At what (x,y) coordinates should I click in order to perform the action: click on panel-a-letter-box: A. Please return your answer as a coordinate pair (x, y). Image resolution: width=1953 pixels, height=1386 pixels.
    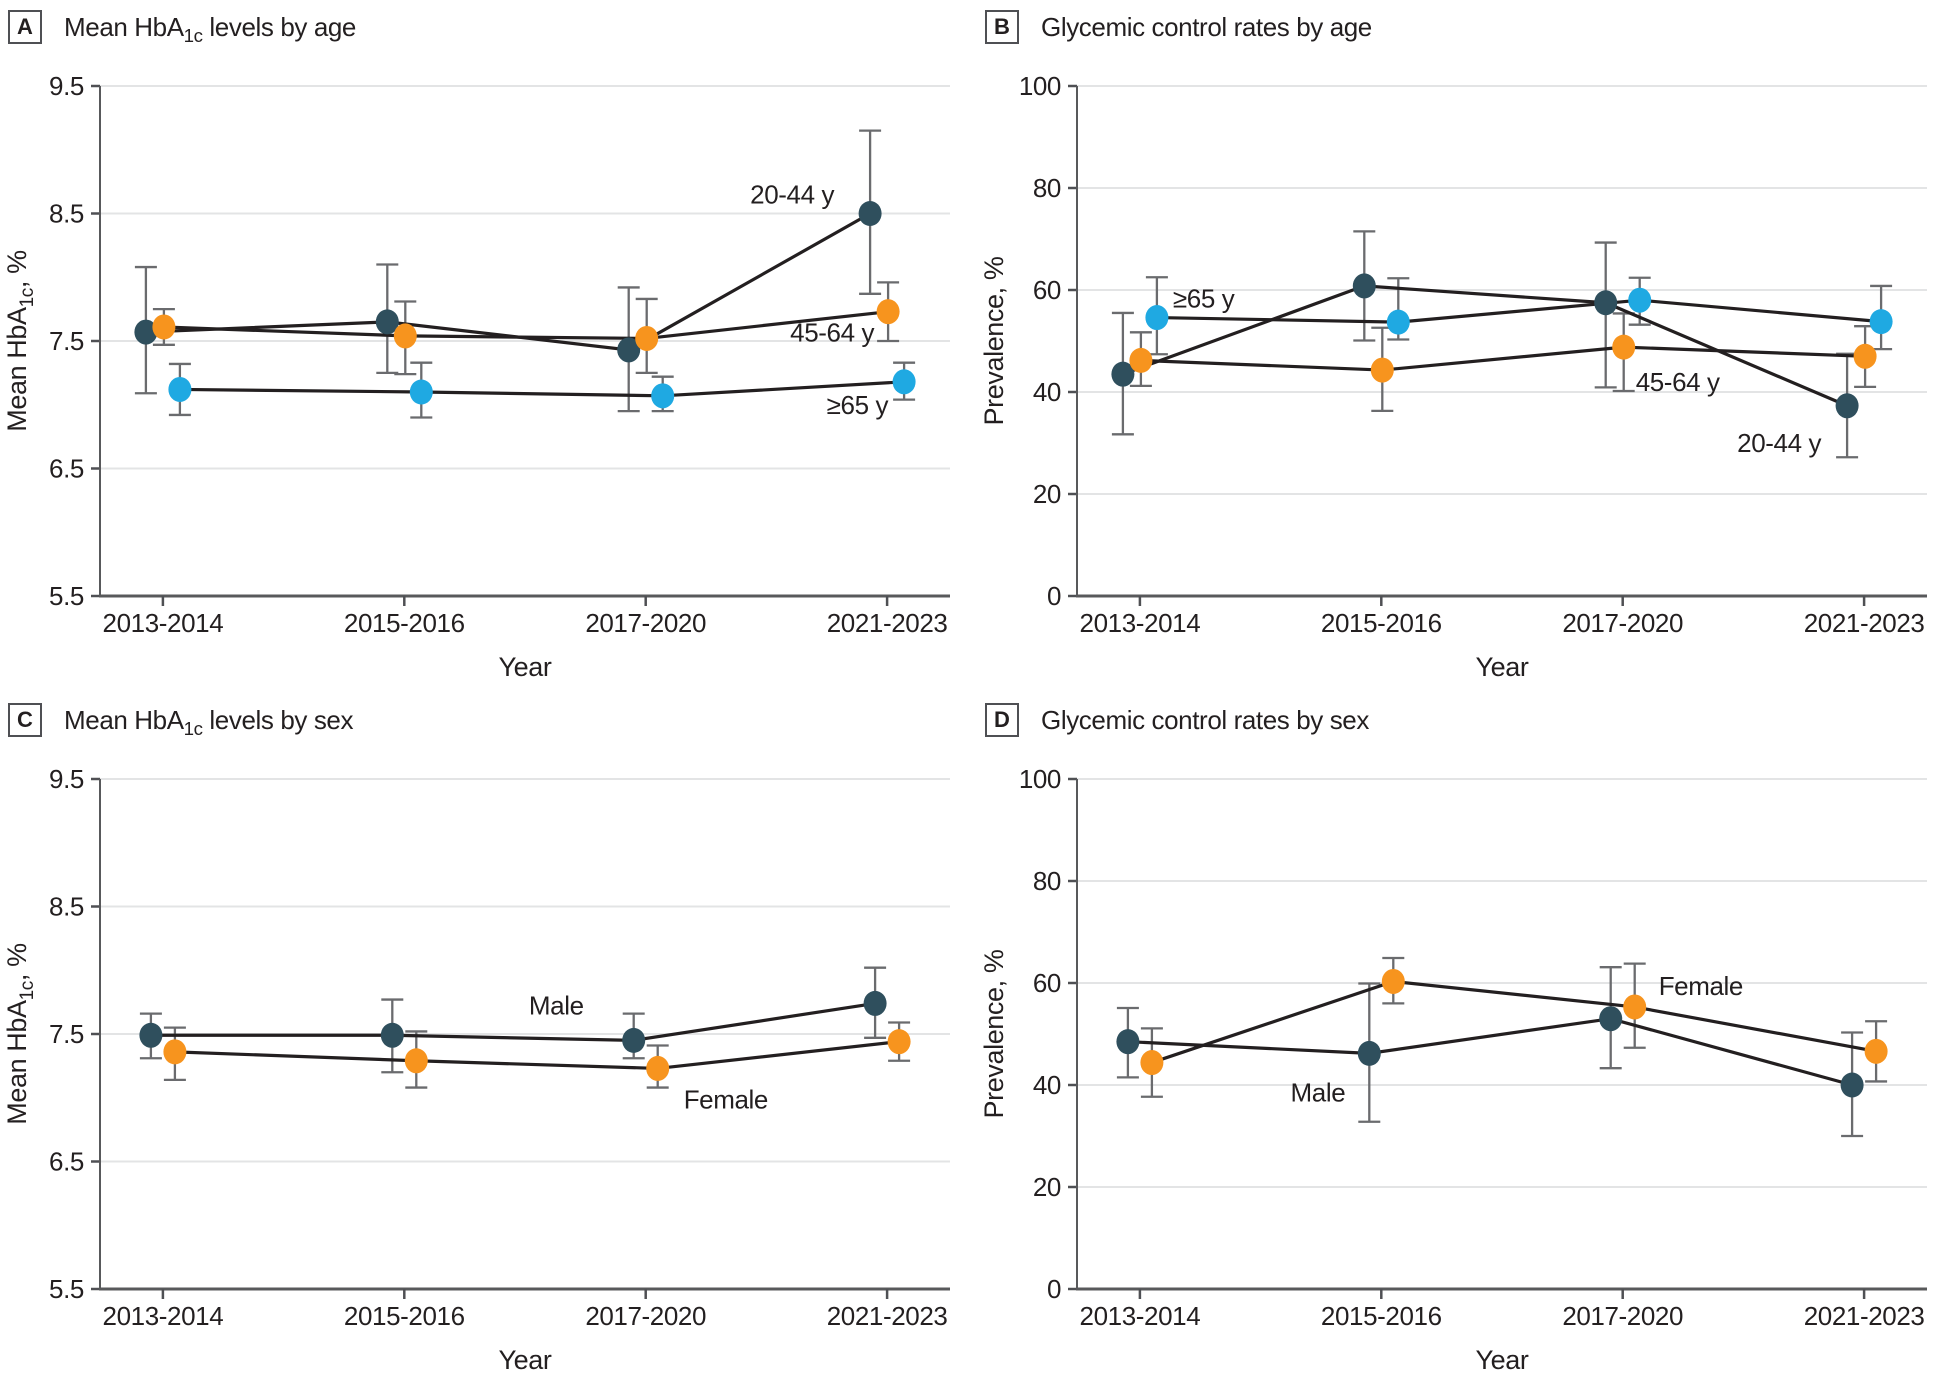
    Looking at the image, I should click on (25, 27).